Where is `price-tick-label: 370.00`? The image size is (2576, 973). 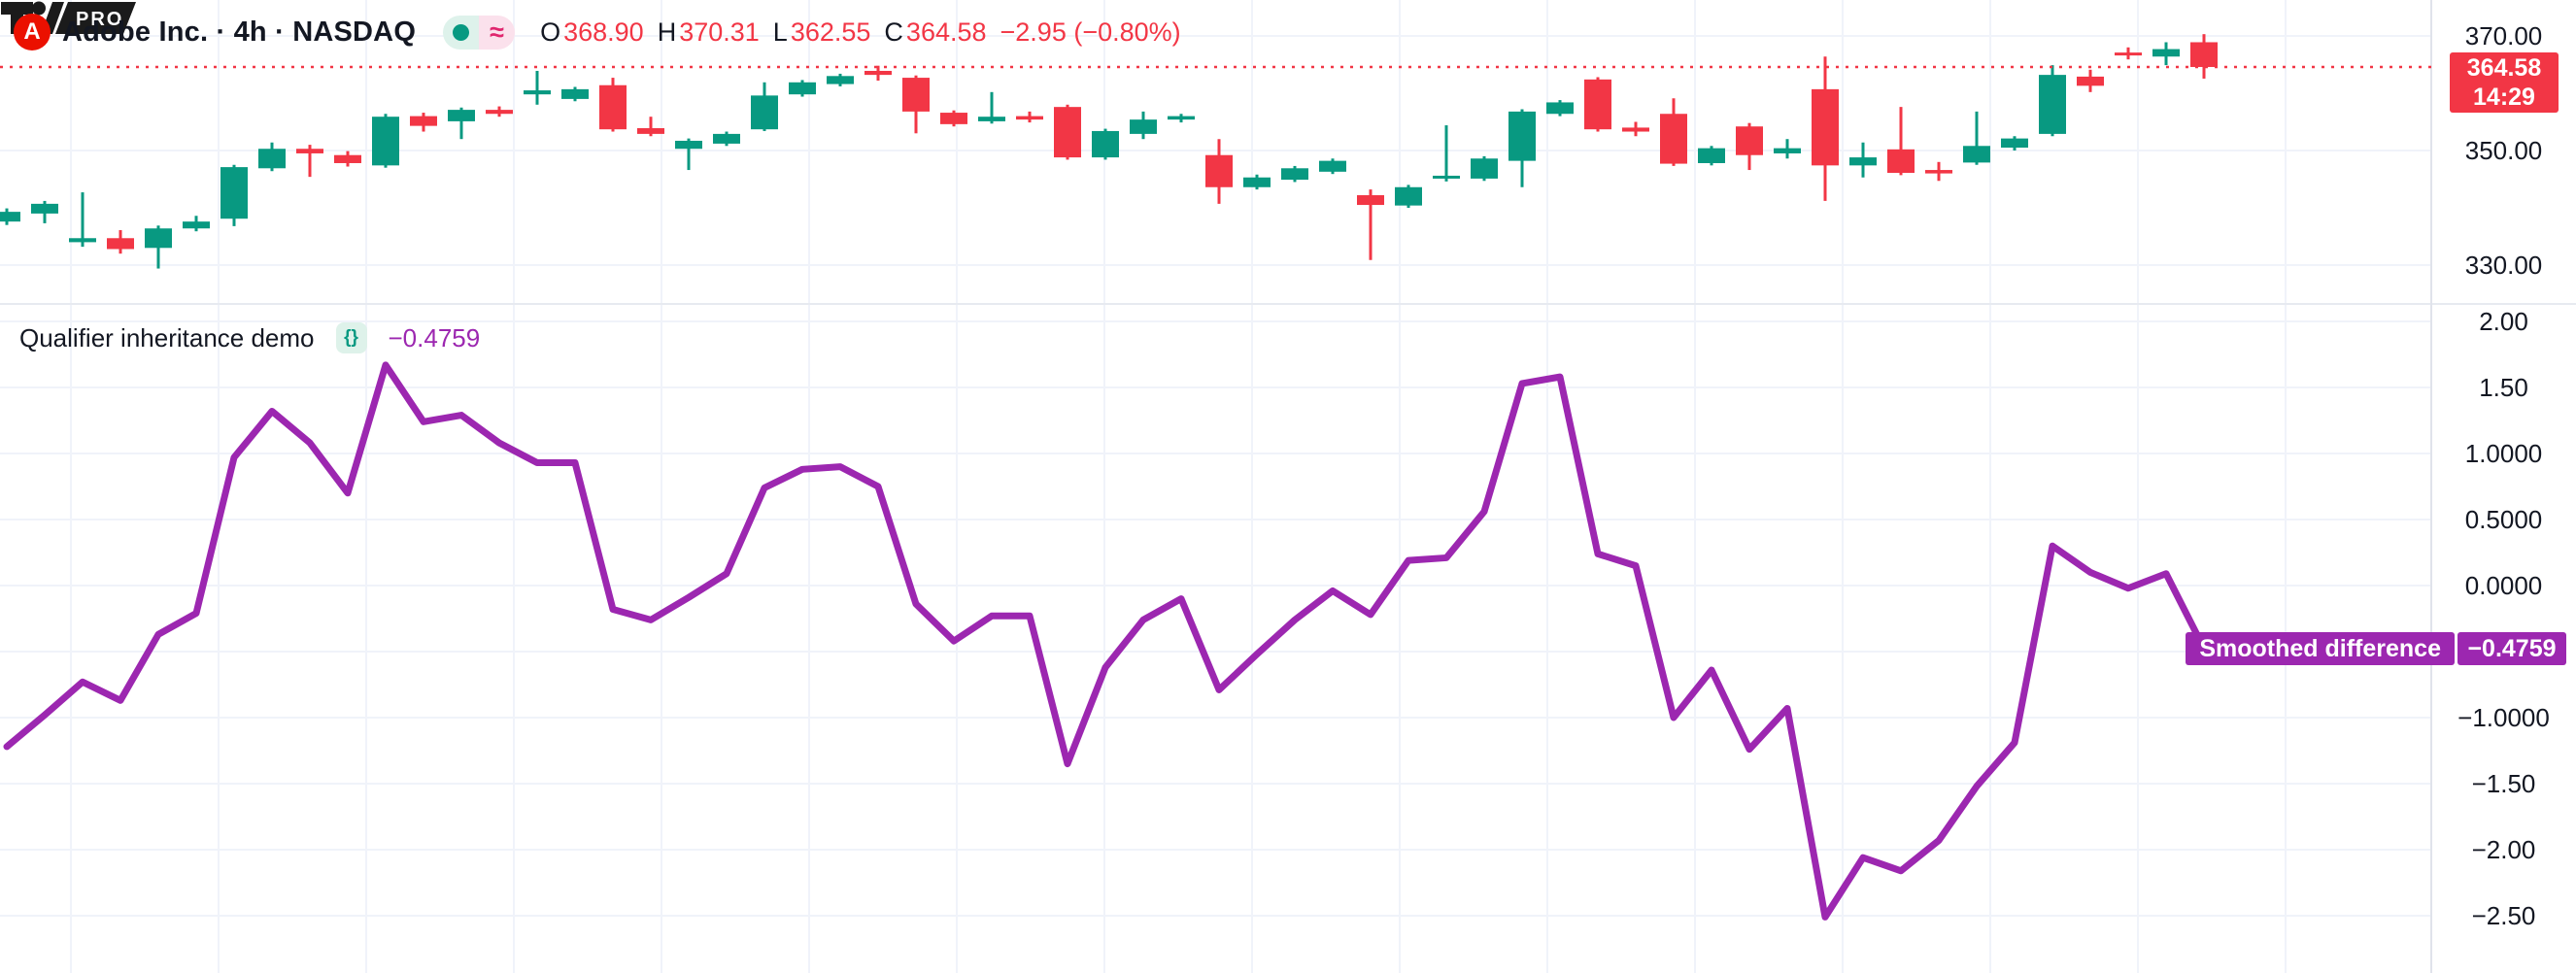
price-tick-label: 370.00 is located at coordinates (2503, 35).